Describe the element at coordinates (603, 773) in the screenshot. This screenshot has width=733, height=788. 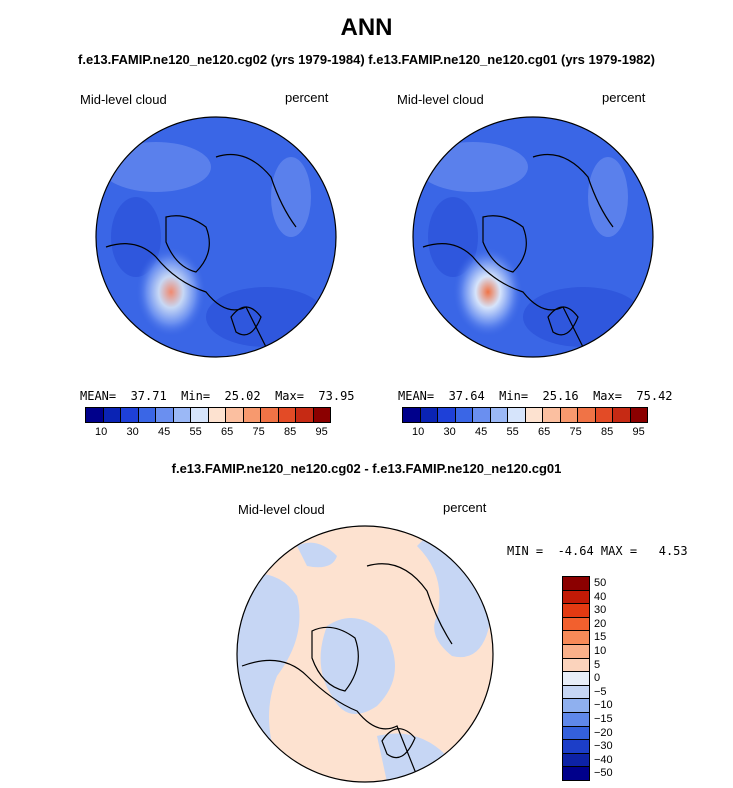
I see `diff-colorbar-tick-label: −50` at that location.